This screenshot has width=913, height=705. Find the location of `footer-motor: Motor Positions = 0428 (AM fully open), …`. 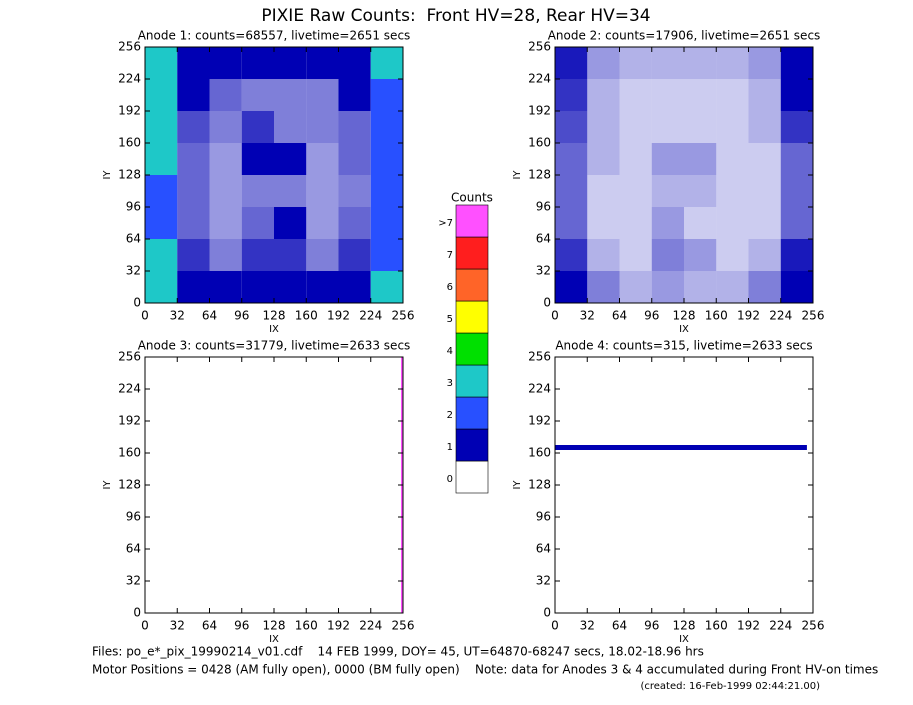

footer-motor: Motor Positions = 0428 (AM fully open), … is located at coordinates (485, 670).